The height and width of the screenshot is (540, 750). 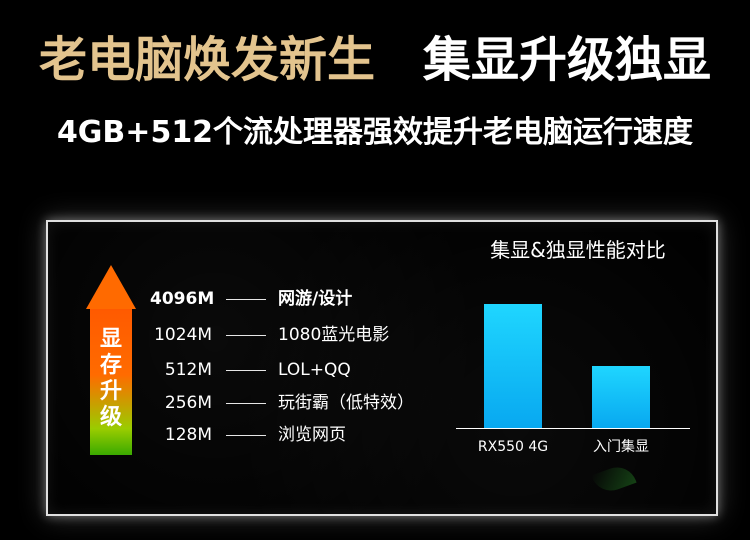 What do you see at coordinates (621, 447) in the screenshot?
I see `comparison-bar-label: 入门集显` at bounding box center [621, 447].